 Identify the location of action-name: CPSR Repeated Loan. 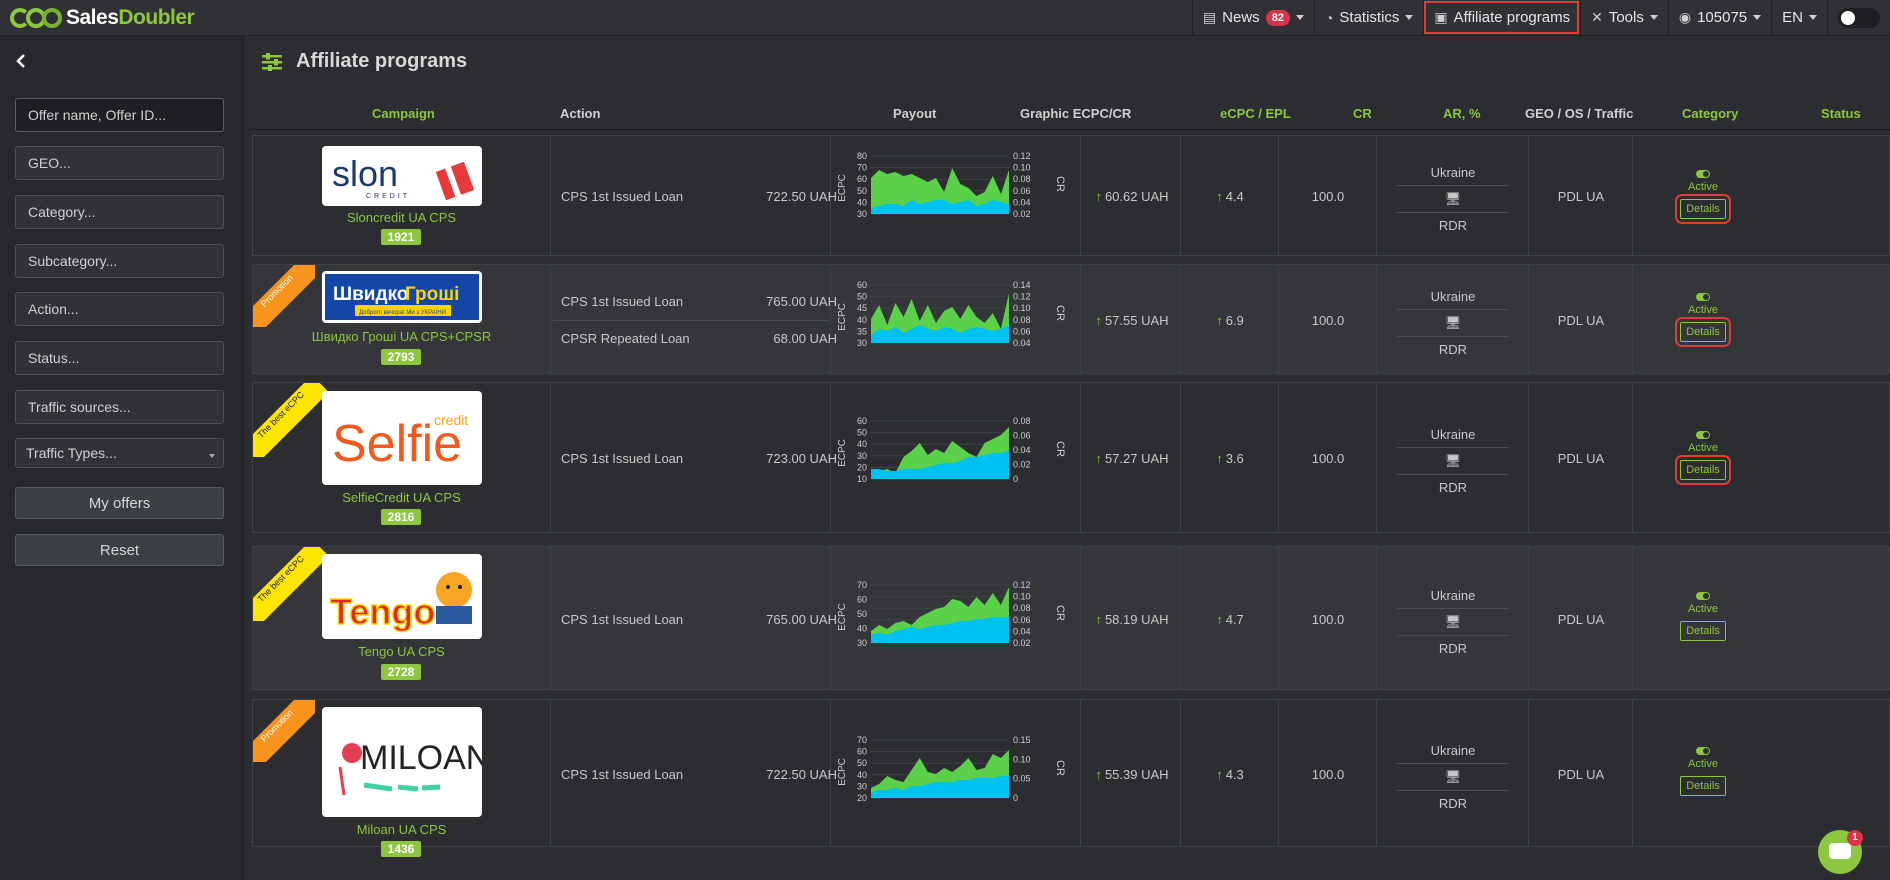
(625, 338).